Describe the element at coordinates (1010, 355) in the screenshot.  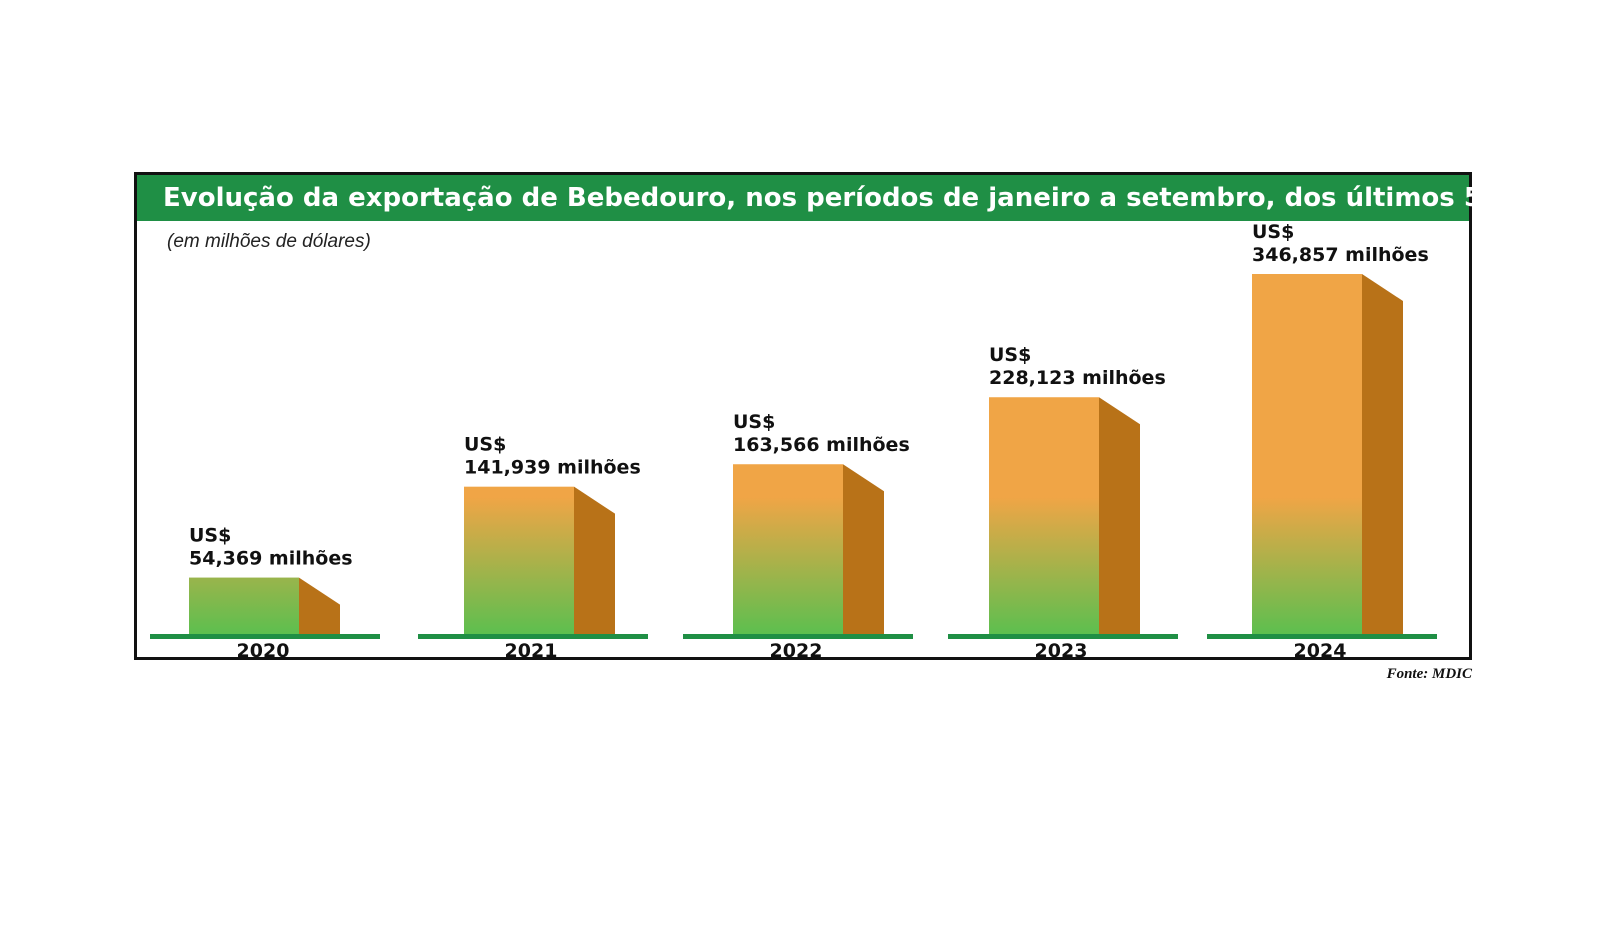
I see `value-label-currency-2023: US$` at that location.